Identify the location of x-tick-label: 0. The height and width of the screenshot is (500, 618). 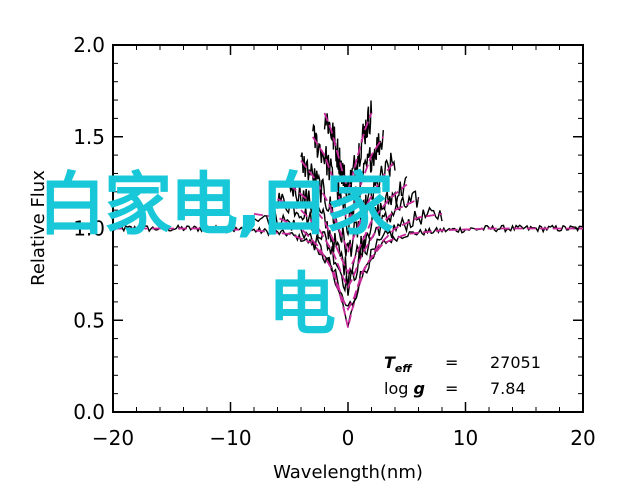
(348, 438).